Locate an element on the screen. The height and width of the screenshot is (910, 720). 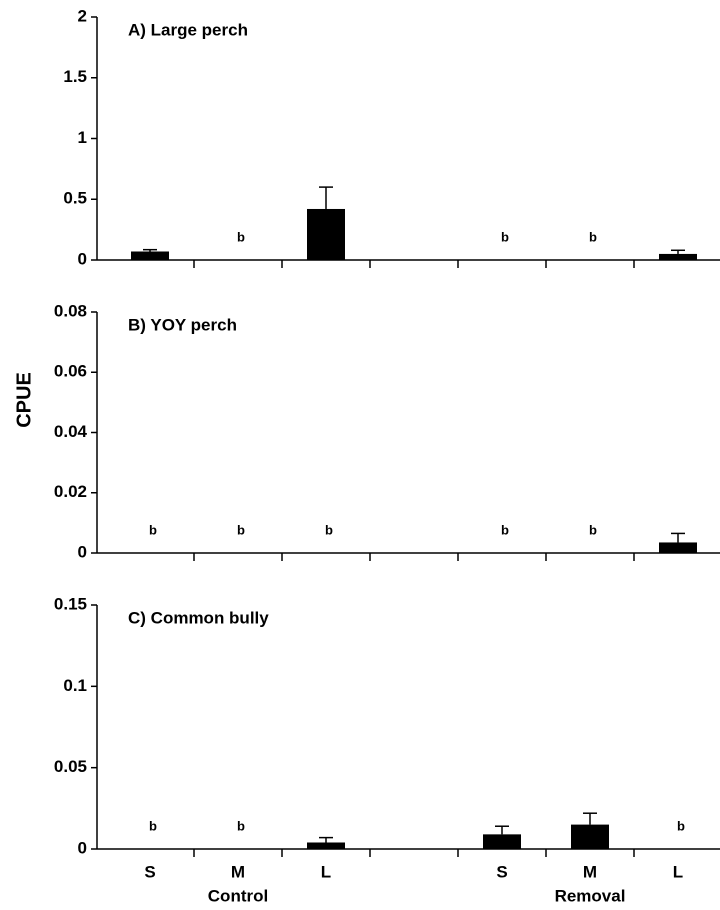
y-tick-label: 1.5 is located at coordinates (75, 76).